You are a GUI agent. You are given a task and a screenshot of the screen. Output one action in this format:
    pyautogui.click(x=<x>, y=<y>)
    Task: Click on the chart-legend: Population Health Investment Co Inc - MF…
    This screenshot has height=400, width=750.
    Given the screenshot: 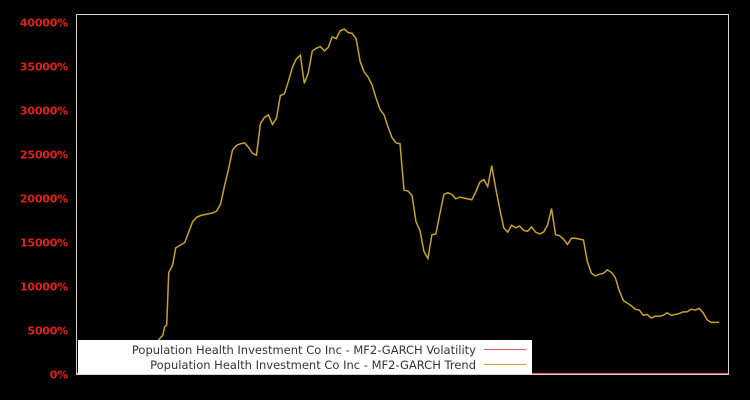 What is the action you would take?
    pyautogui.click(x=305, y=357)
    